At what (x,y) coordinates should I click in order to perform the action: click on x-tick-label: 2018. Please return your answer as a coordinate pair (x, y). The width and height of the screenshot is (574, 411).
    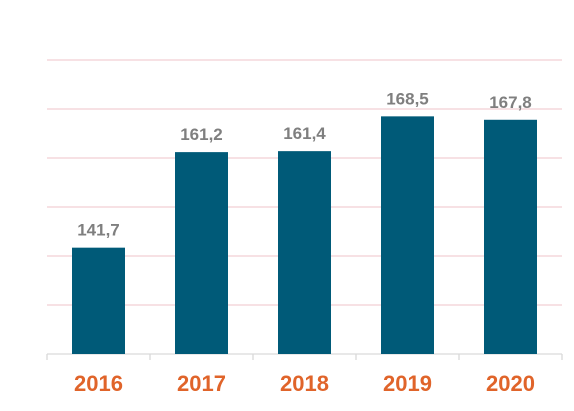
    Looking at the image, I should click on (304, 383).